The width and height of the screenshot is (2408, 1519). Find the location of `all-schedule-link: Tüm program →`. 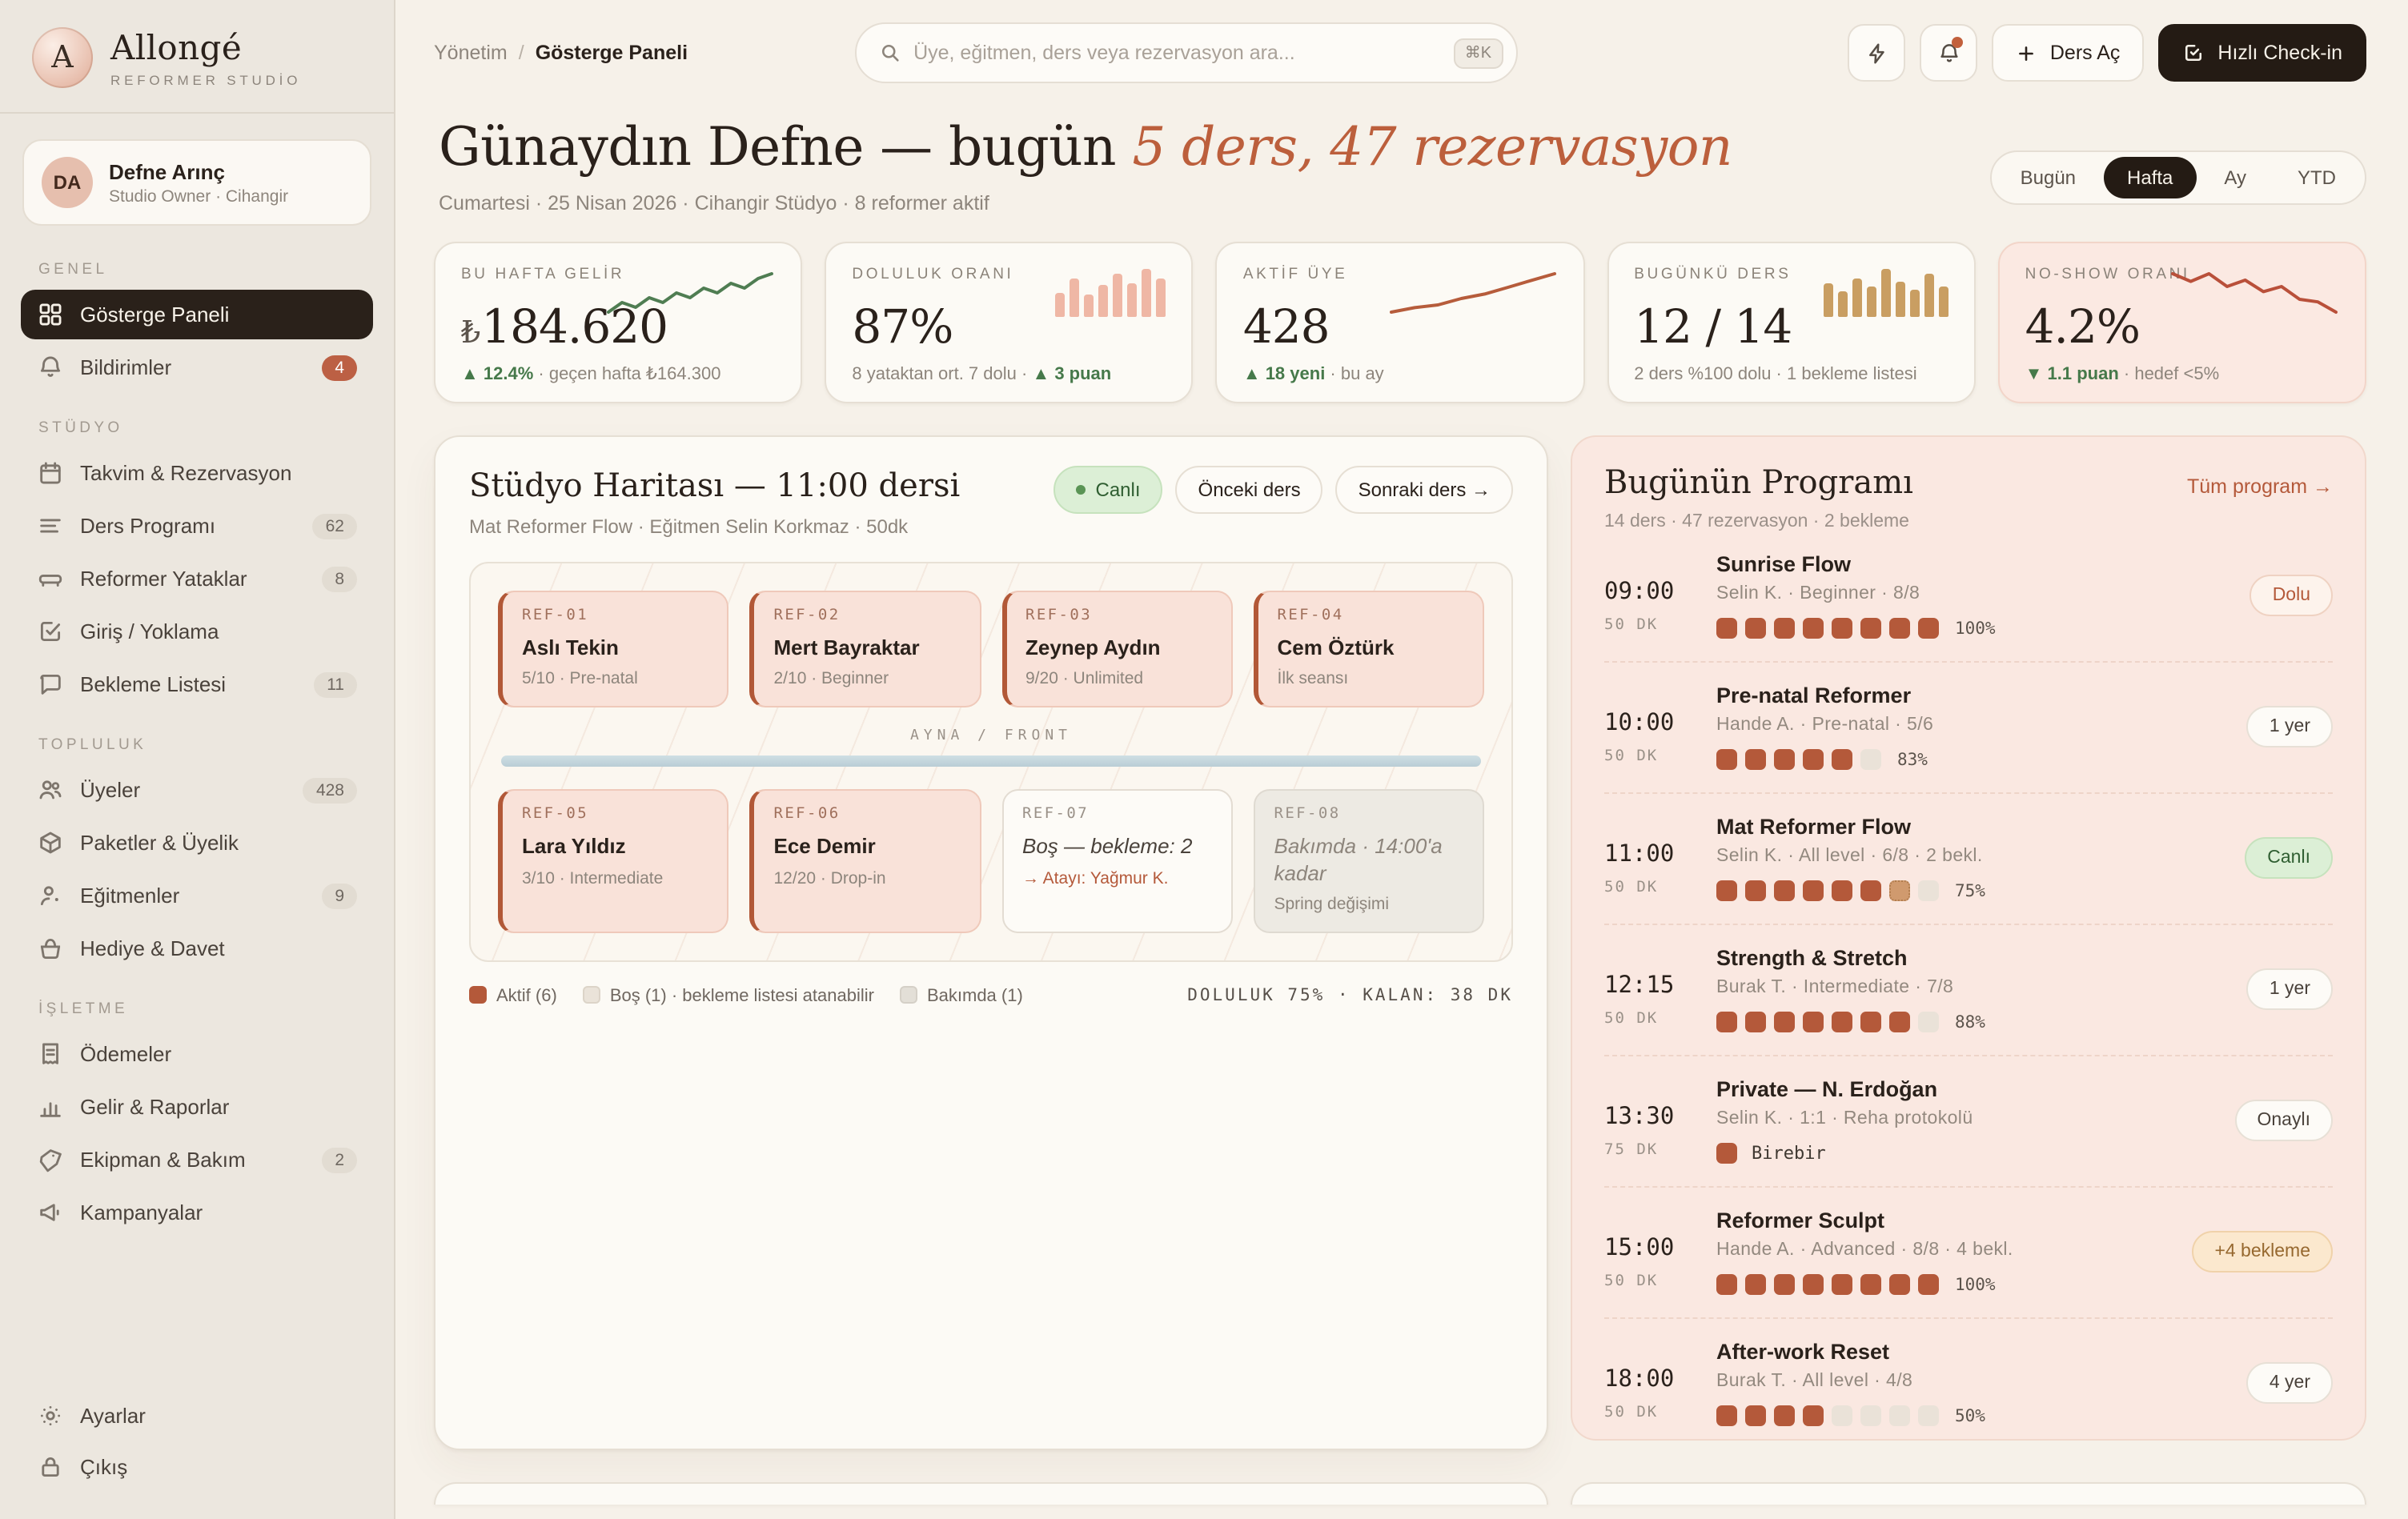

all-schedule-link: Tüm program → is located at coordinates (2260, 486).